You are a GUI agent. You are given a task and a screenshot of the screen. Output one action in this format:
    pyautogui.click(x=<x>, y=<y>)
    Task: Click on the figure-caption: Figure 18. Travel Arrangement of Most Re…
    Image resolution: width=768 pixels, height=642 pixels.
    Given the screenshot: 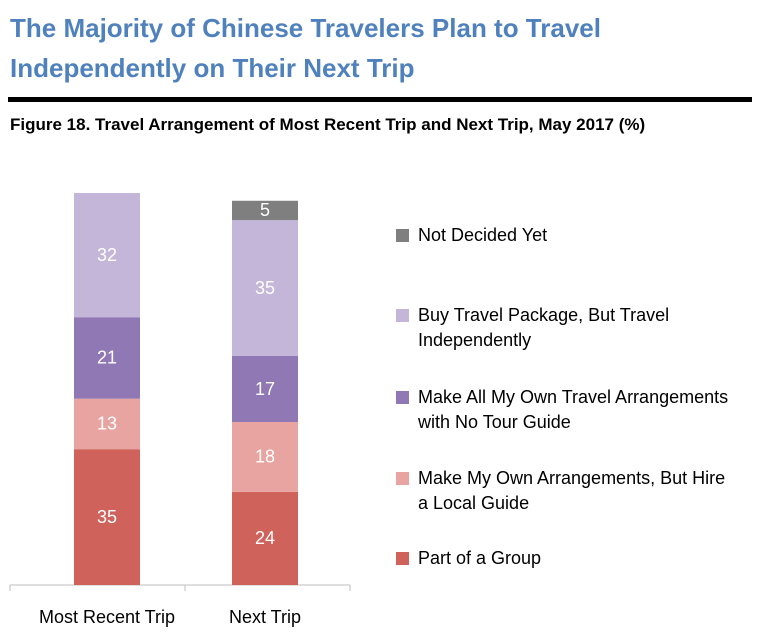 What is the action you would take?
    pyautogui.click(x=328, y=124)
    